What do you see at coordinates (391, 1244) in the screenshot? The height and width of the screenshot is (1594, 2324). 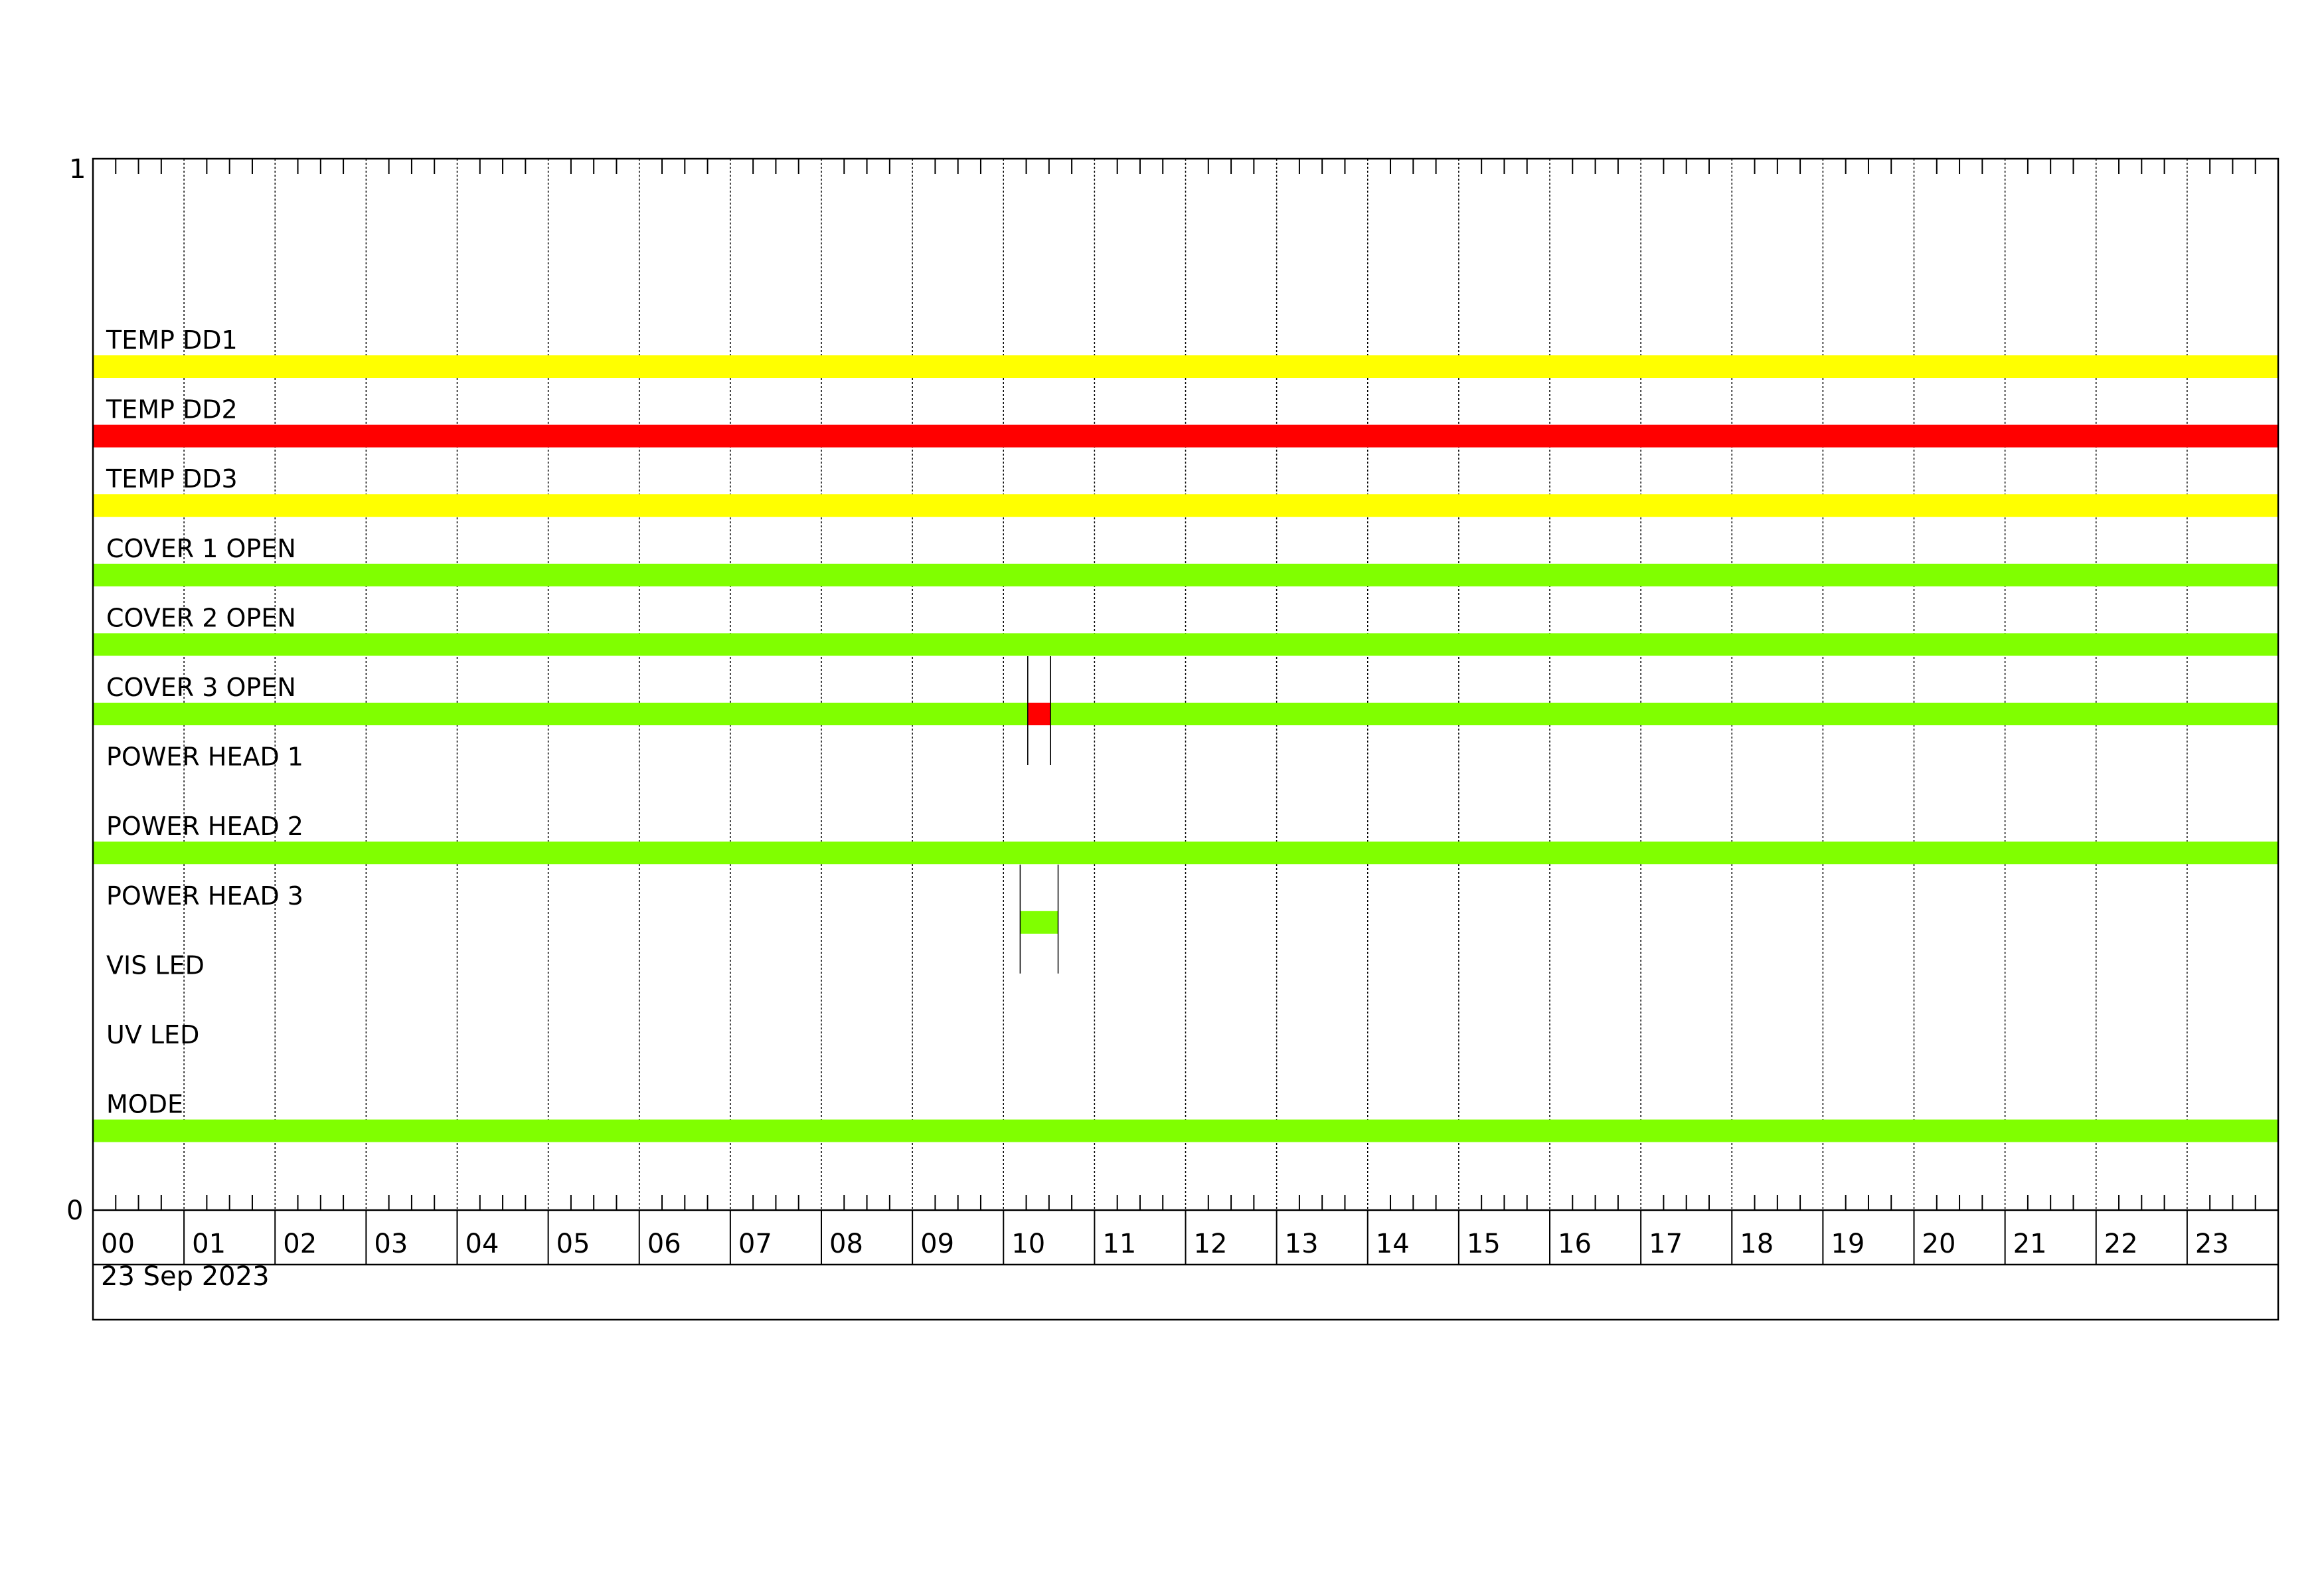 I see `x-tick-label: 03` at bounding box center [391, 1244].